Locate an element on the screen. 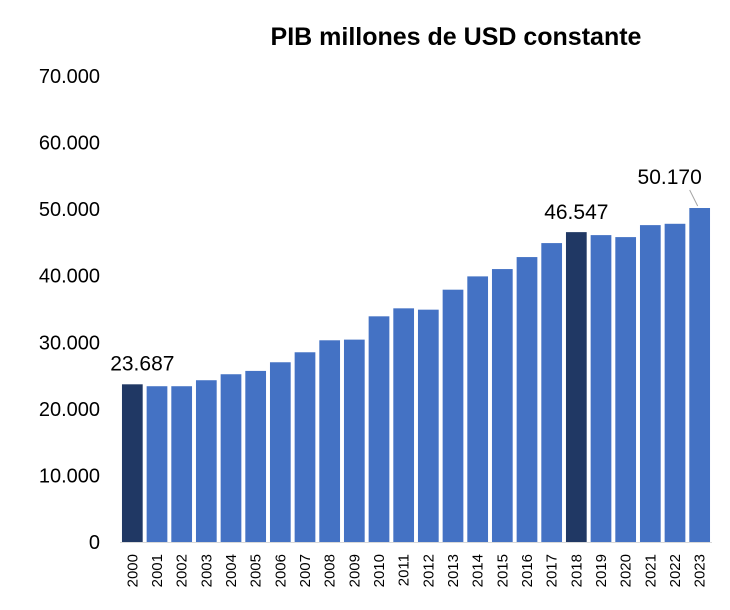 The height and width of the screenshot is (610, 730). bar-2019 is located at coordinates (601, 389).